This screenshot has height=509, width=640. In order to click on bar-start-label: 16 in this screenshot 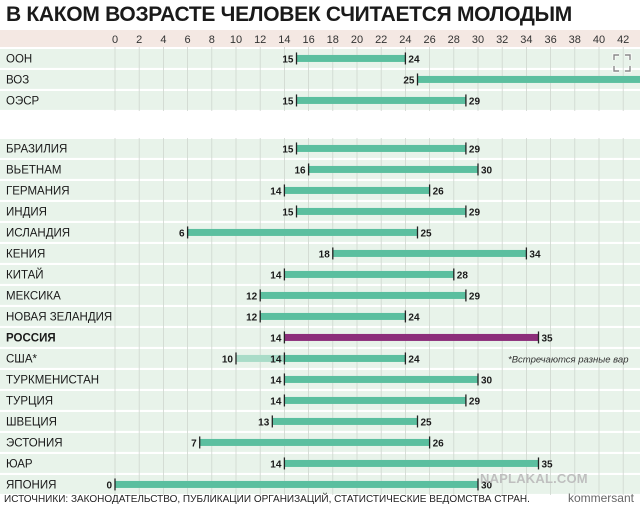, I will do `click(300, 170)`.